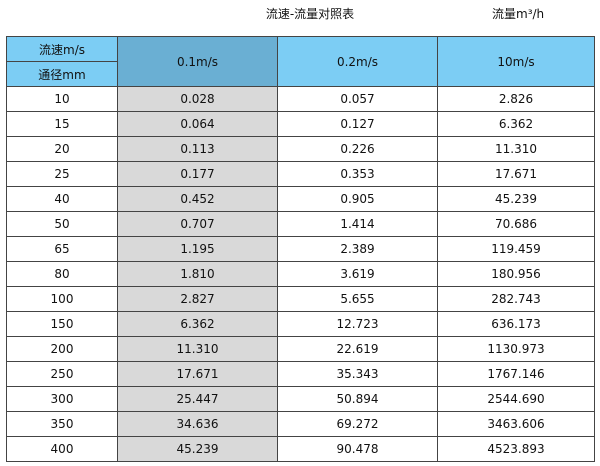 The image size is (600, 466). What do you see at coordinates (516, 61) in the screenshot?
I see `column-header: 10m/s` at bounding box center [516, 61].